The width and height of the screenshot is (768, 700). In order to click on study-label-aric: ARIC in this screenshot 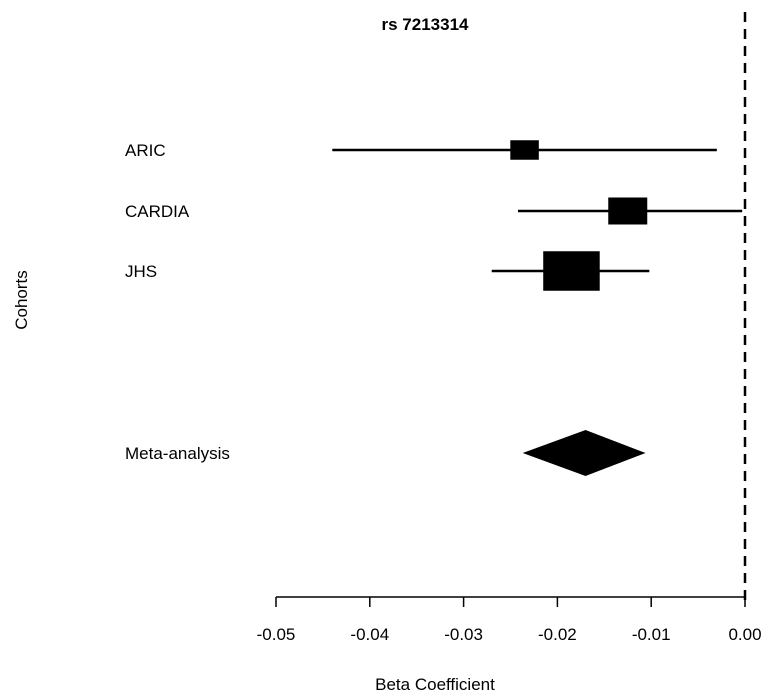, I will do `click(145, 150)`.